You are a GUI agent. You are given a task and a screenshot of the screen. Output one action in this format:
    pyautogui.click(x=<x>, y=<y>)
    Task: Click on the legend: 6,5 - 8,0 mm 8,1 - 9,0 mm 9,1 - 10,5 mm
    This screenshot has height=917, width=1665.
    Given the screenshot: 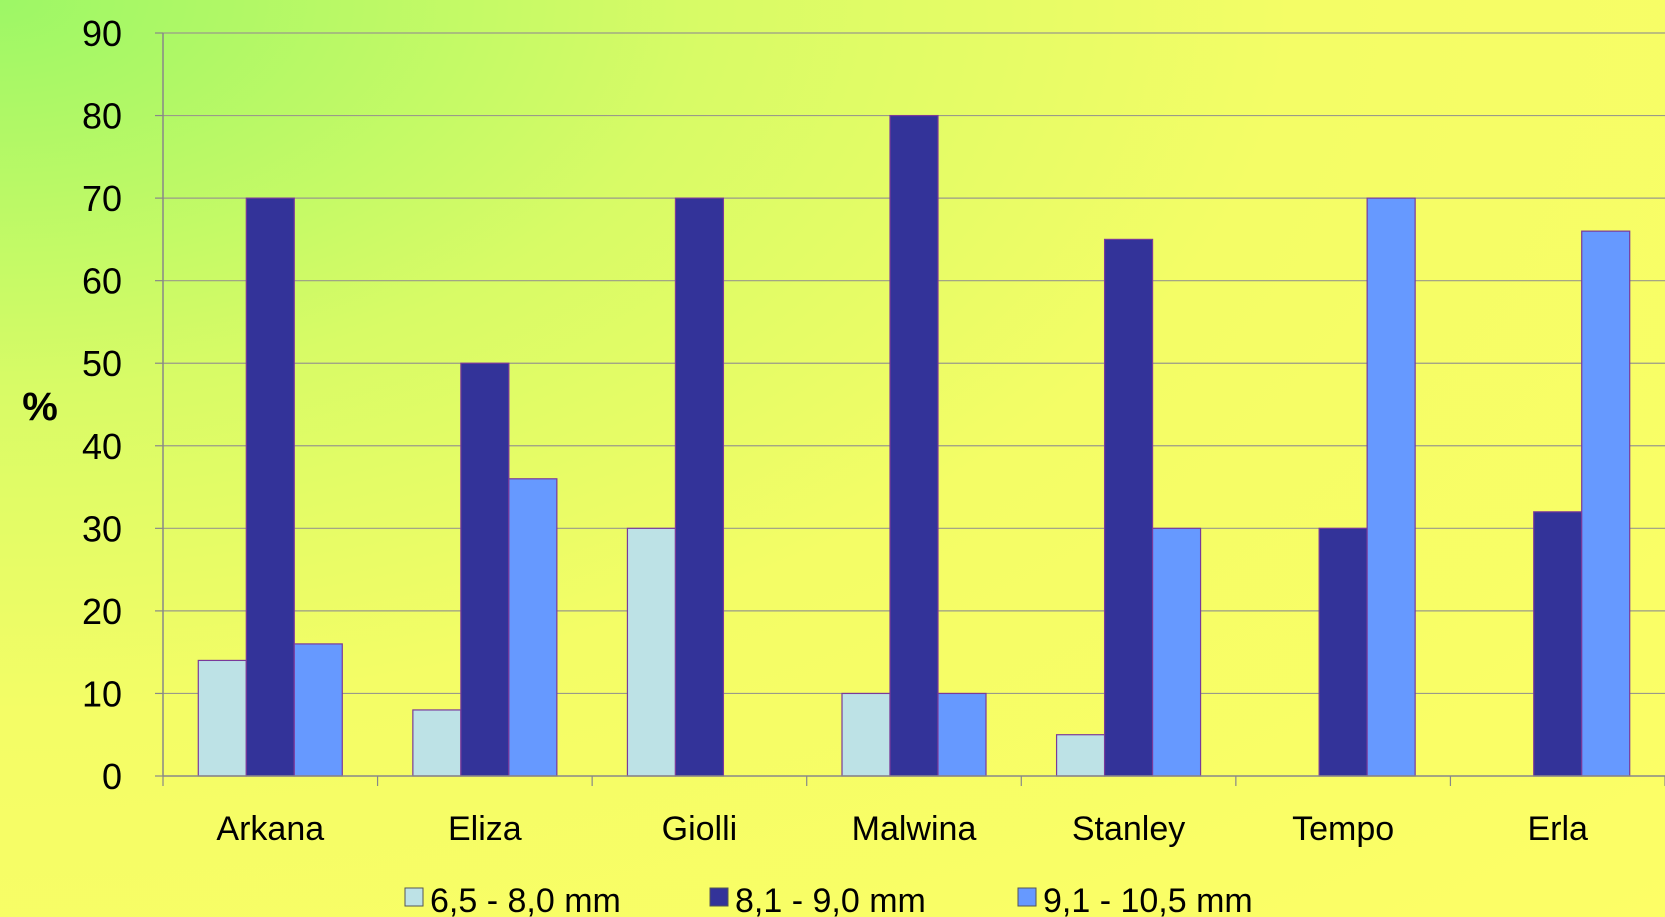 What is the action you would take?
    pyautogui.click(x=828, y=899)
    